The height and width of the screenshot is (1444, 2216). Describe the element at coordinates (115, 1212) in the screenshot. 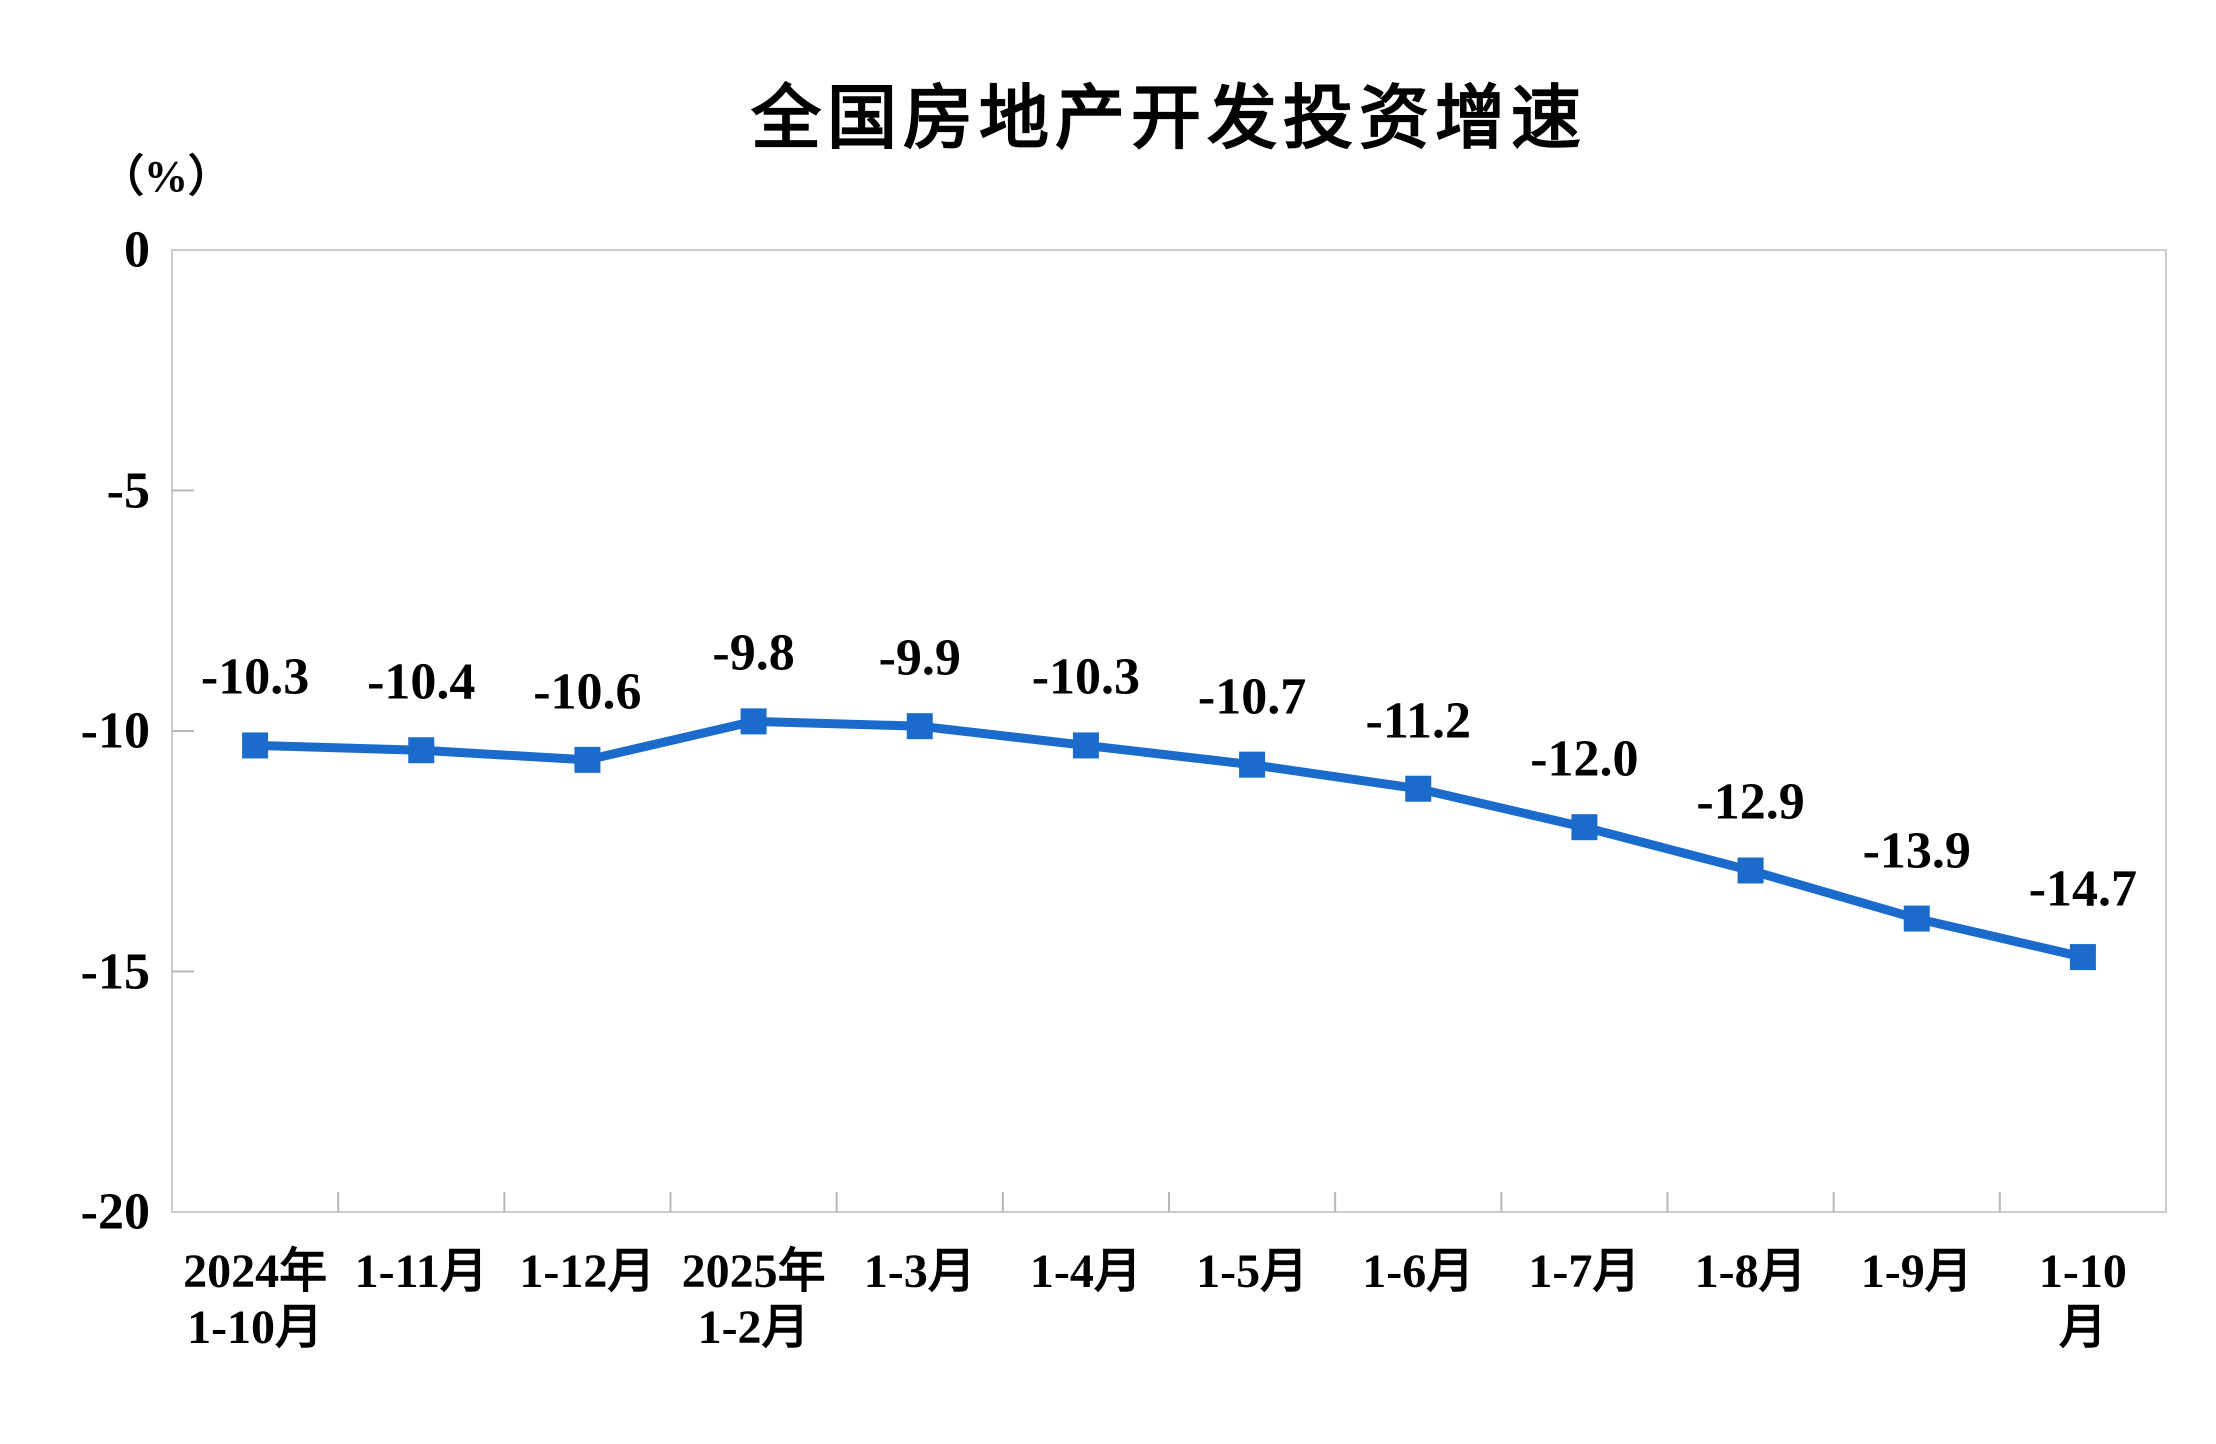

I see `y-tick-label: -20` at that location.